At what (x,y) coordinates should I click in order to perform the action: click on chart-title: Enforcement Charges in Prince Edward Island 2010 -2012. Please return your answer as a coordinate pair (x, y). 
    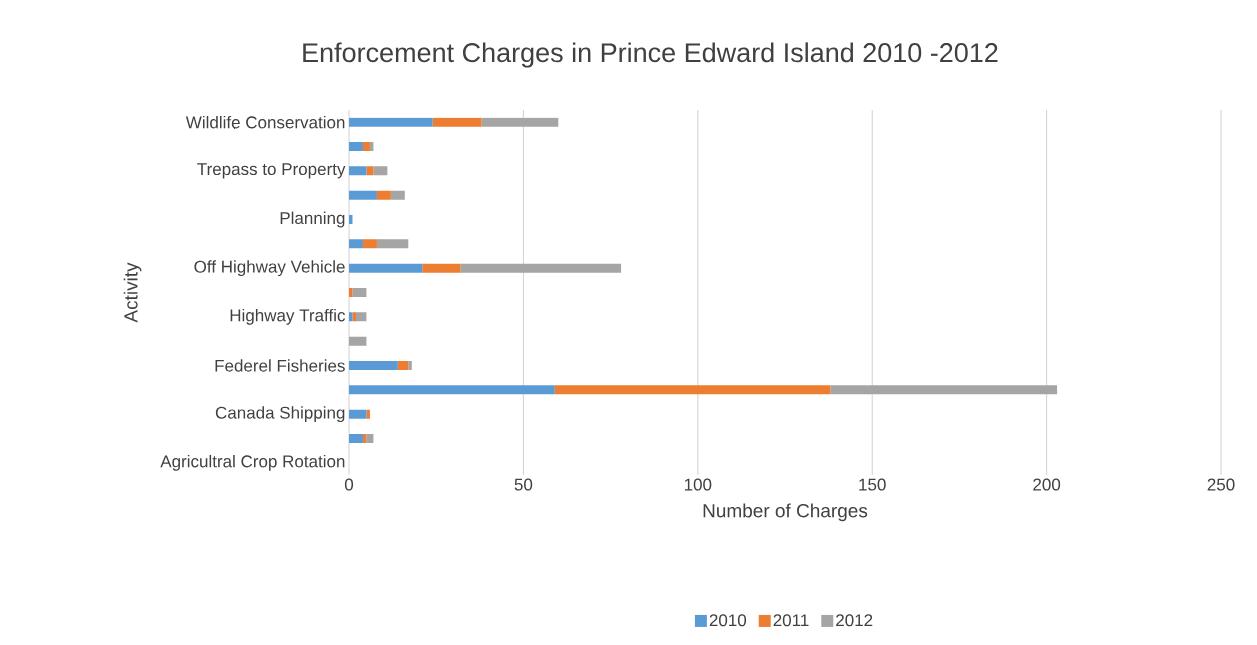
    Looking at the image, I should click on (650, 55).